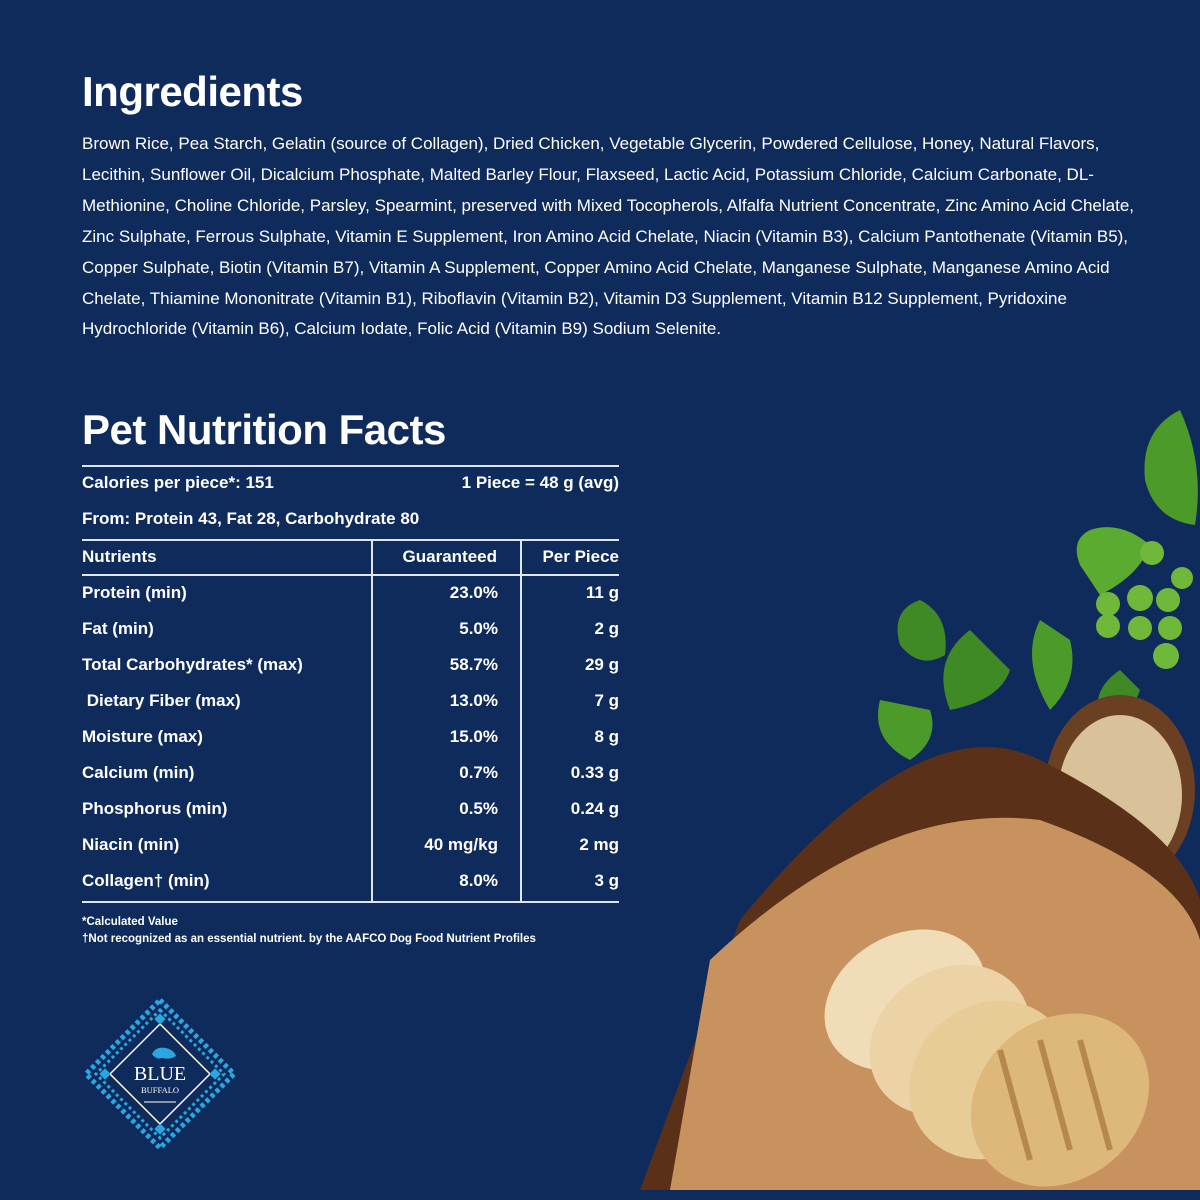 This screenshot has height=1200, width=1200. Describe the element at coordinates (350, 701) in the screenshot. I see `table-row: Dietary Fiber (max) 13.0% 7 g` at that location.